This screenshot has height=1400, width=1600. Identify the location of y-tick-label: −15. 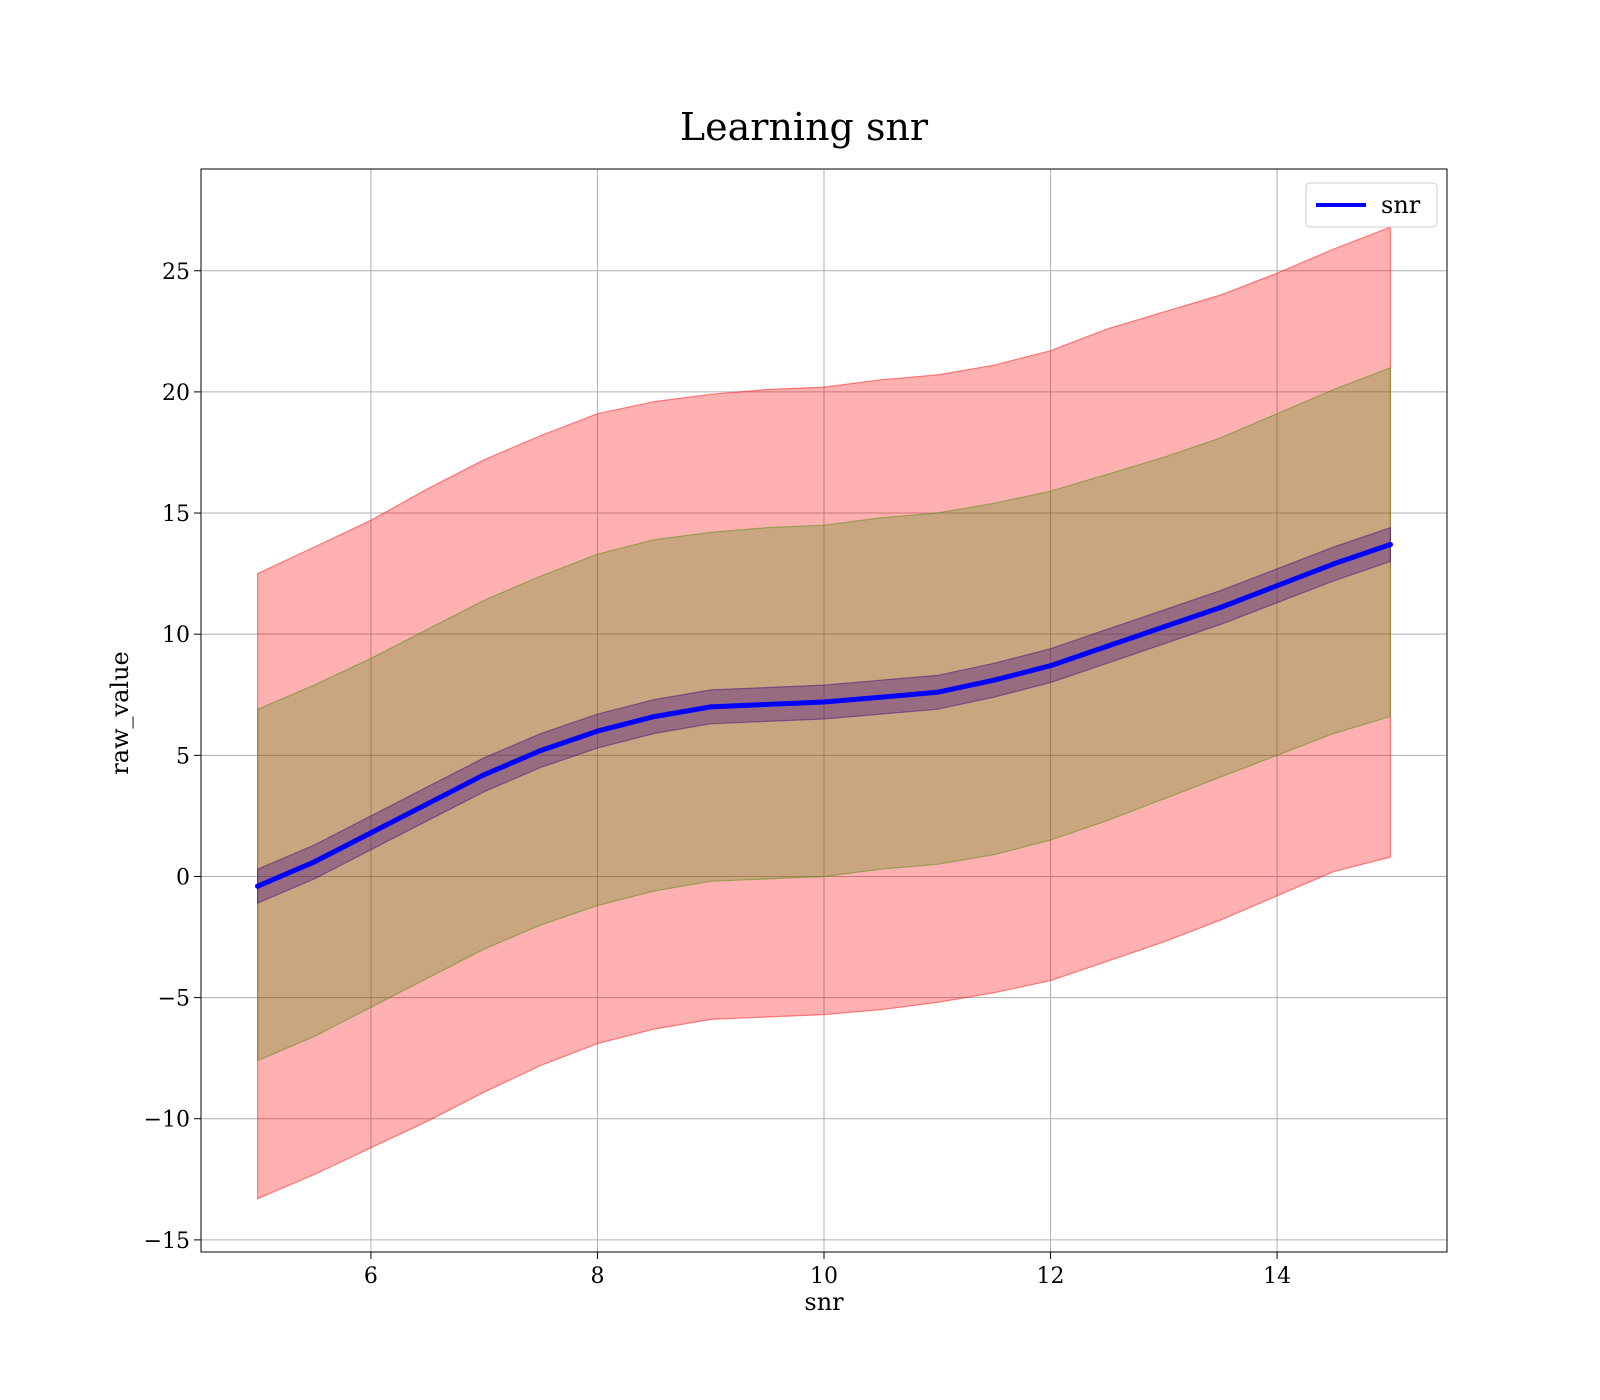
(167, 1241).